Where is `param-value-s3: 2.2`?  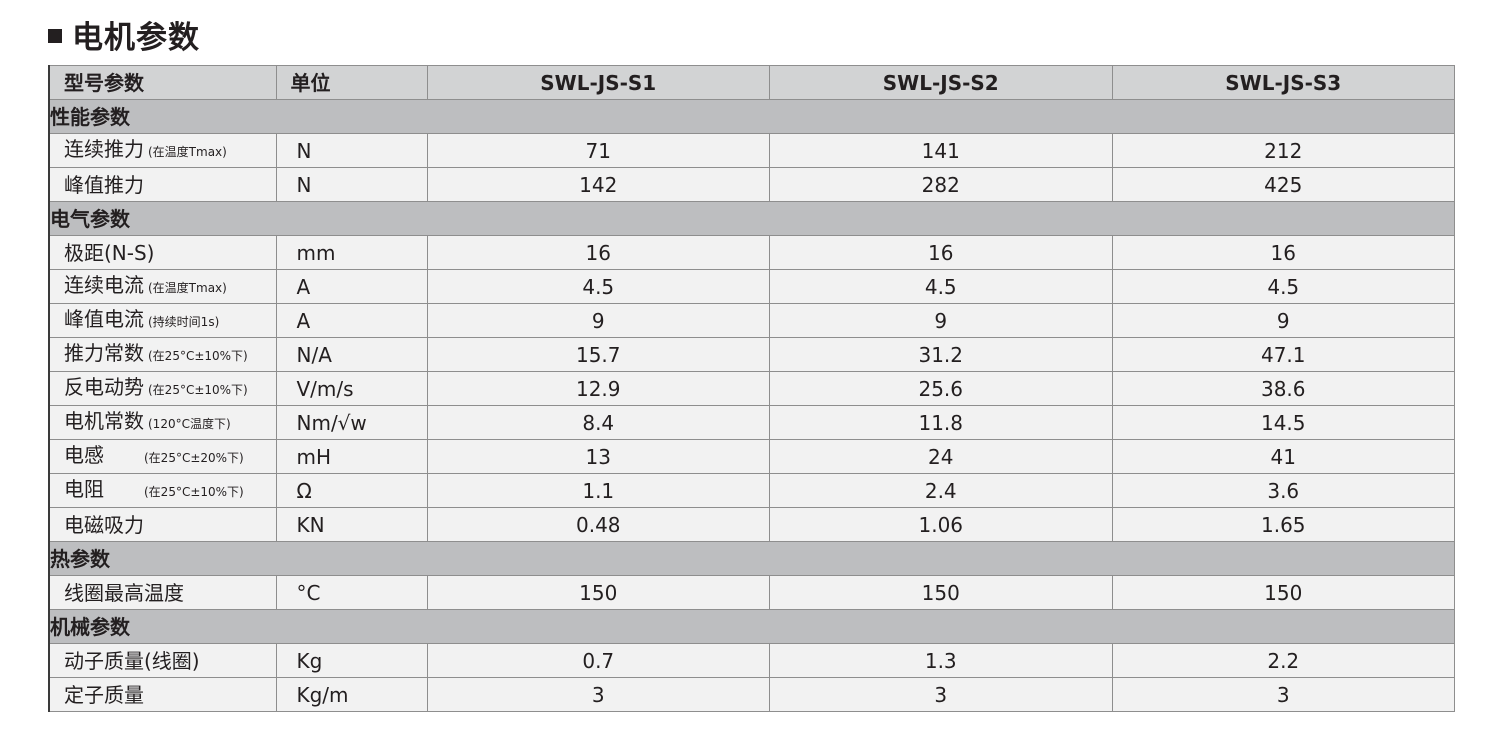
param-value-s3: 2.2 is located at coordinates (1283, 660).